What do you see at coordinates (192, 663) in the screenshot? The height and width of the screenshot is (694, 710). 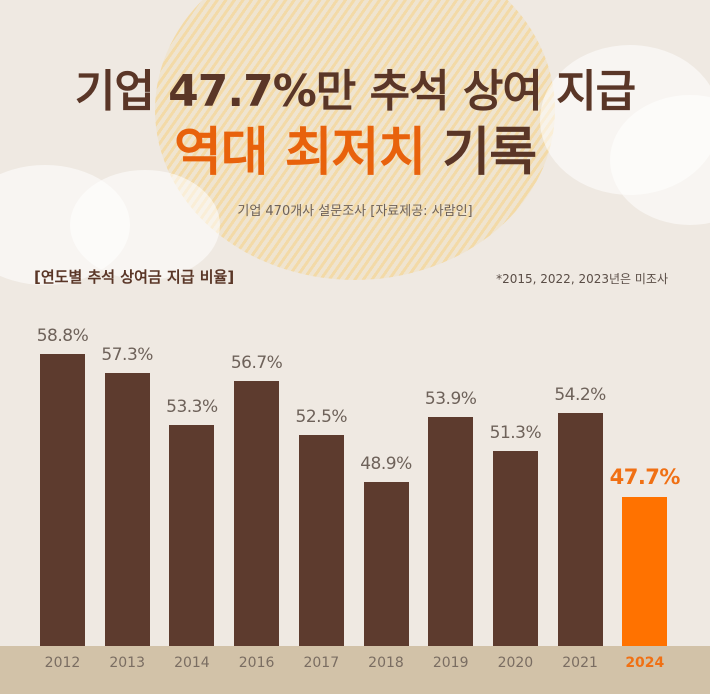 I see `x-axis-label: 2014` at bounding box center [192, 663].